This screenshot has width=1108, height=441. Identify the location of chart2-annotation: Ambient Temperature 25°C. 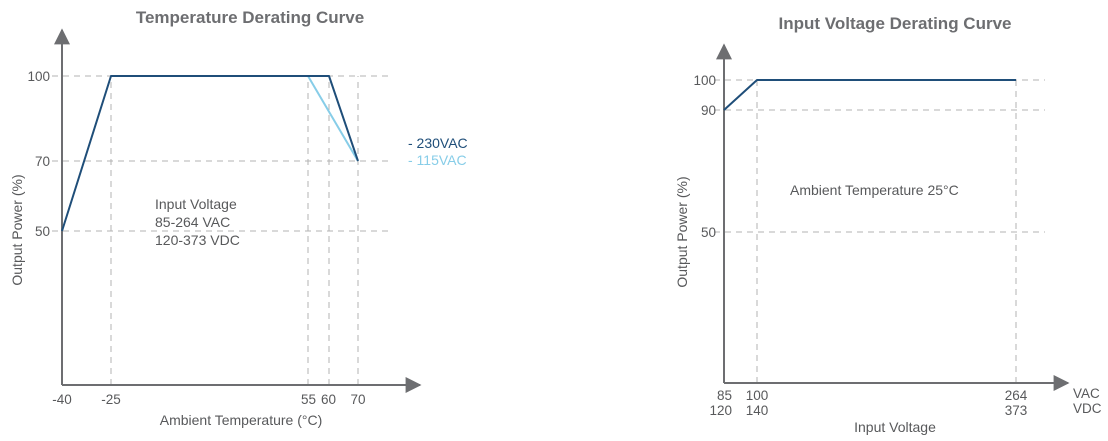
(874, 190).